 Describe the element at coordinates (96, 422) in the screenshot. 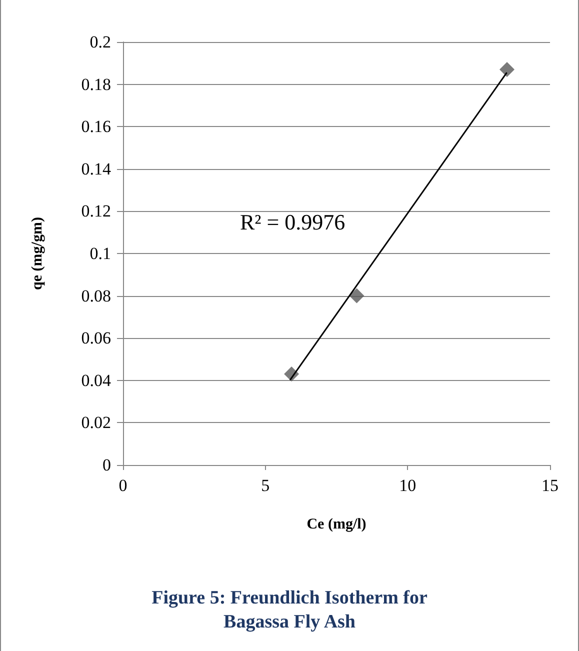

I see `y-tick-label: 0.02` at that location.